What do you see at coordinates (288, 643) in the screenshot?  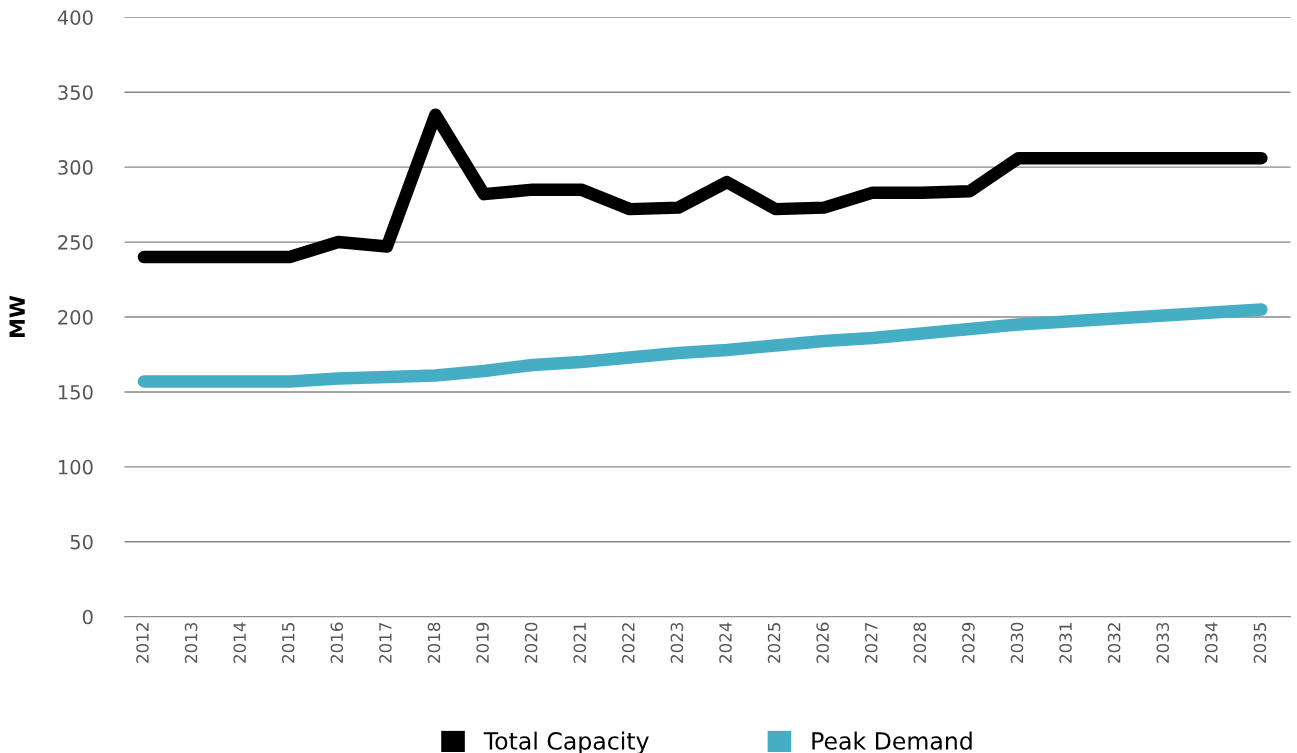 I see `x-tick-label: 2015` at bounding box center [288, 643].